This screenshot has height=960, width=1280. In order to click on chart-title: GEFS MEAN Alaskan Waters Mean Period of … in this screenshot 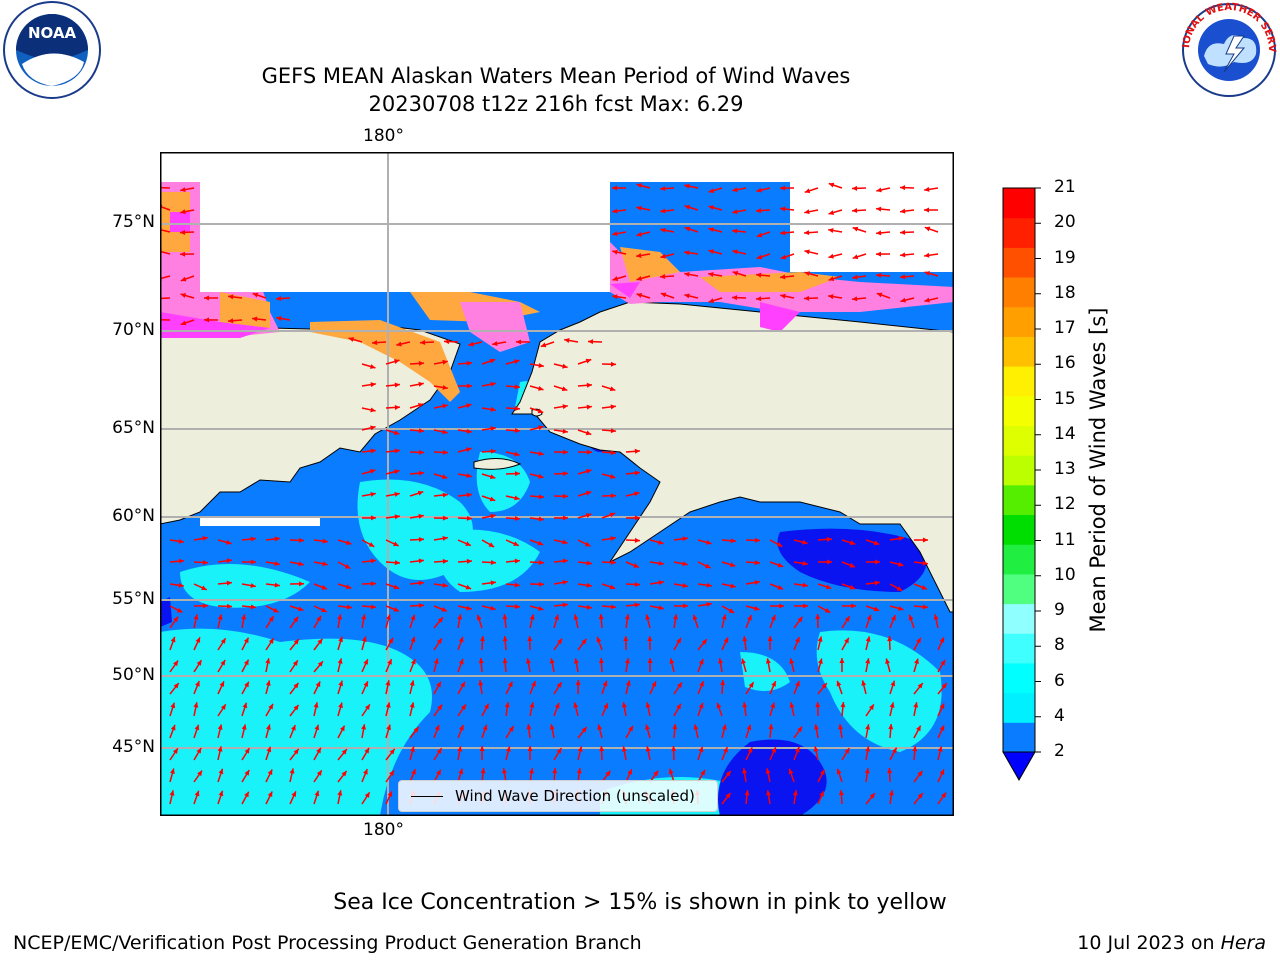, I will do `click(556, 76)`.